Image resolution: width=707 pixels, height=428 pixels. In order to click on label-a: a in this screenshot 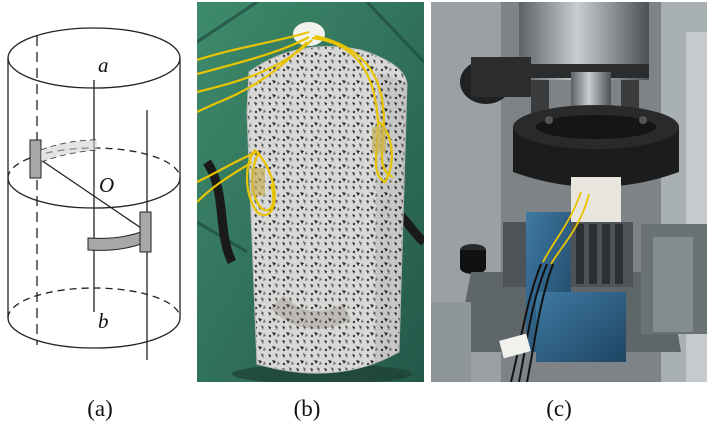, I will do `click(103, 65)`.